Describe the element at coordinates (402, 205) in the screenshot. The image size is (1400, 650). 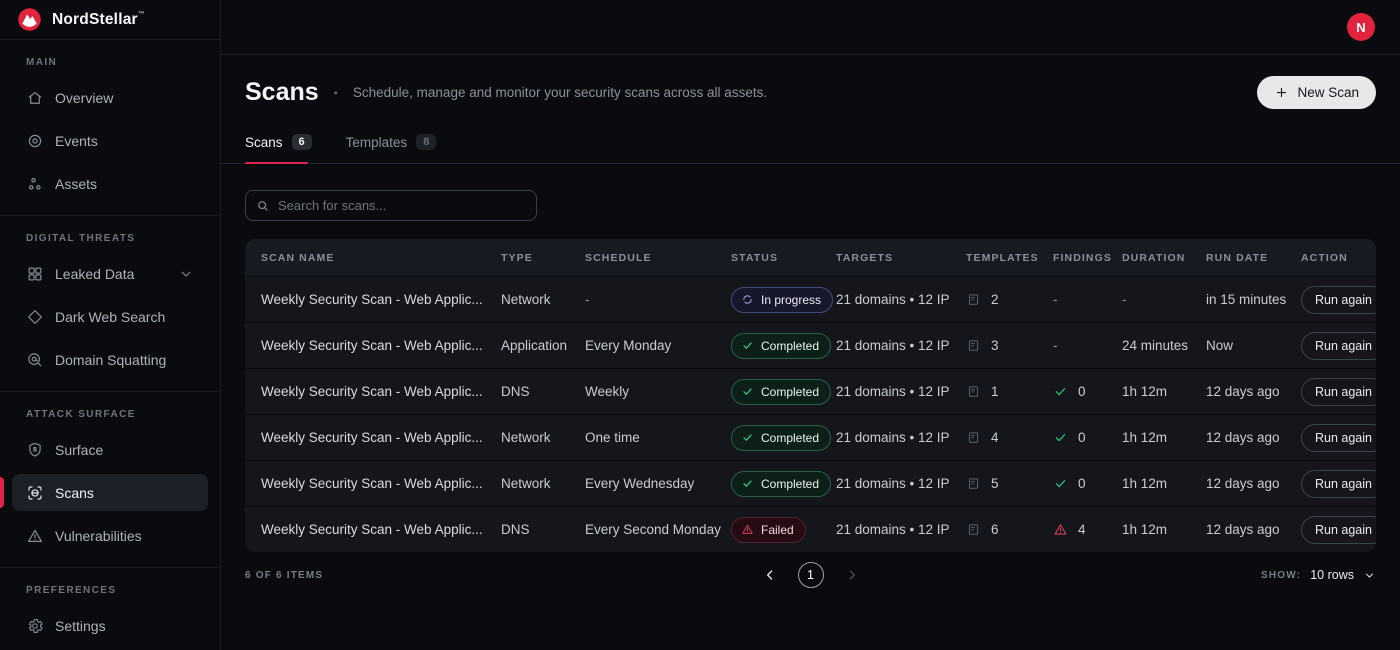
I see `search-input` at that location.